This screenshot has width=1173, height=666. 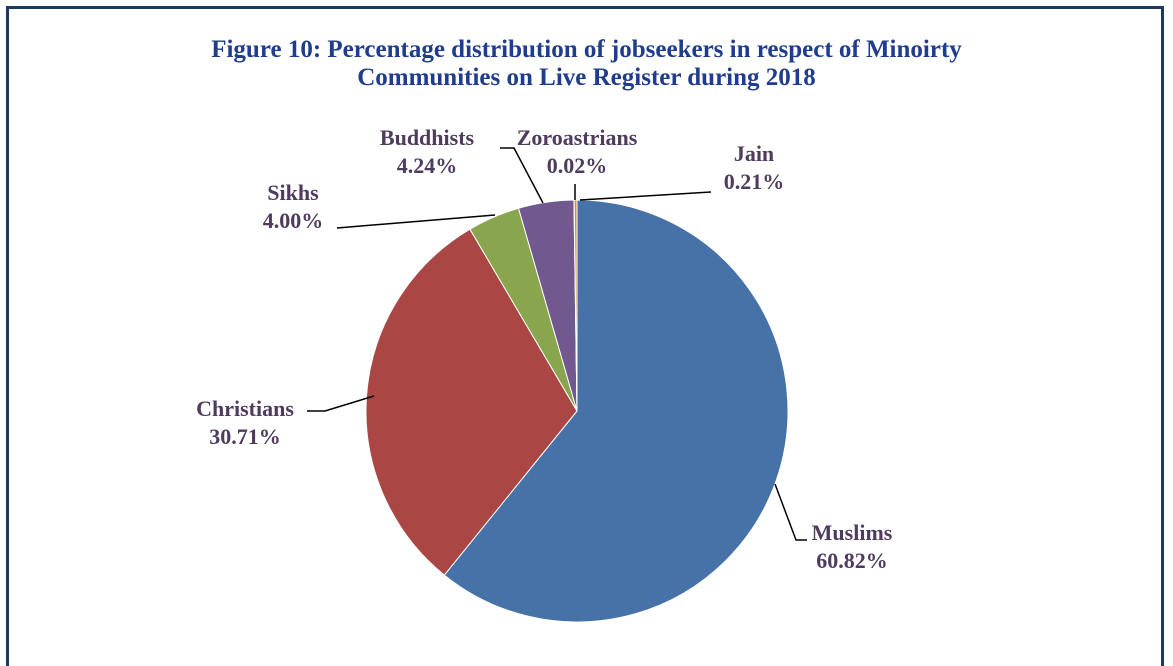 I want to click on pie-slice-jain, so click(x=575, y=305).